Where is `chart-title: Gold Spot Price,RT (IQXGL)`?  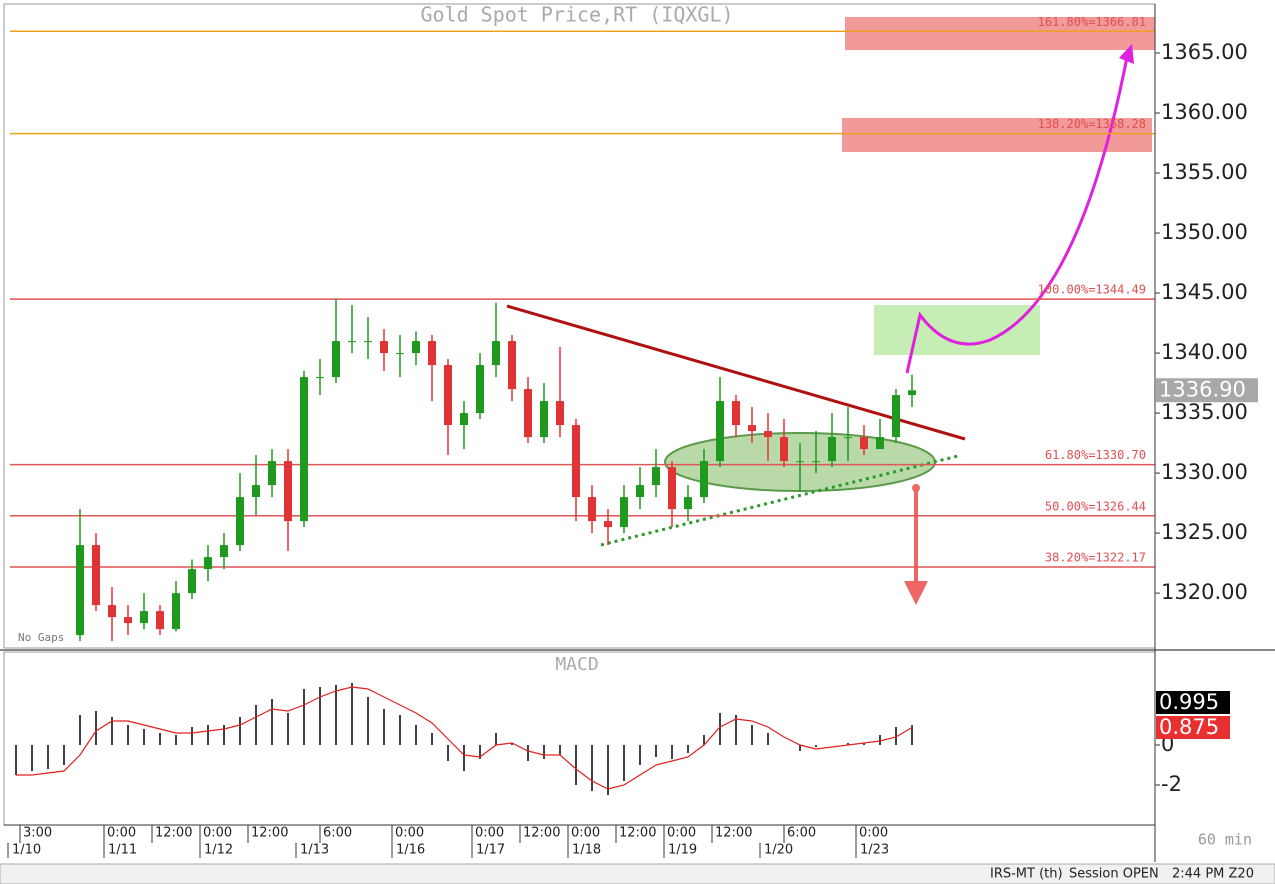 chart-title: Gold Spot Price,RT (IQXGL) is located at coordinates (576, 15).